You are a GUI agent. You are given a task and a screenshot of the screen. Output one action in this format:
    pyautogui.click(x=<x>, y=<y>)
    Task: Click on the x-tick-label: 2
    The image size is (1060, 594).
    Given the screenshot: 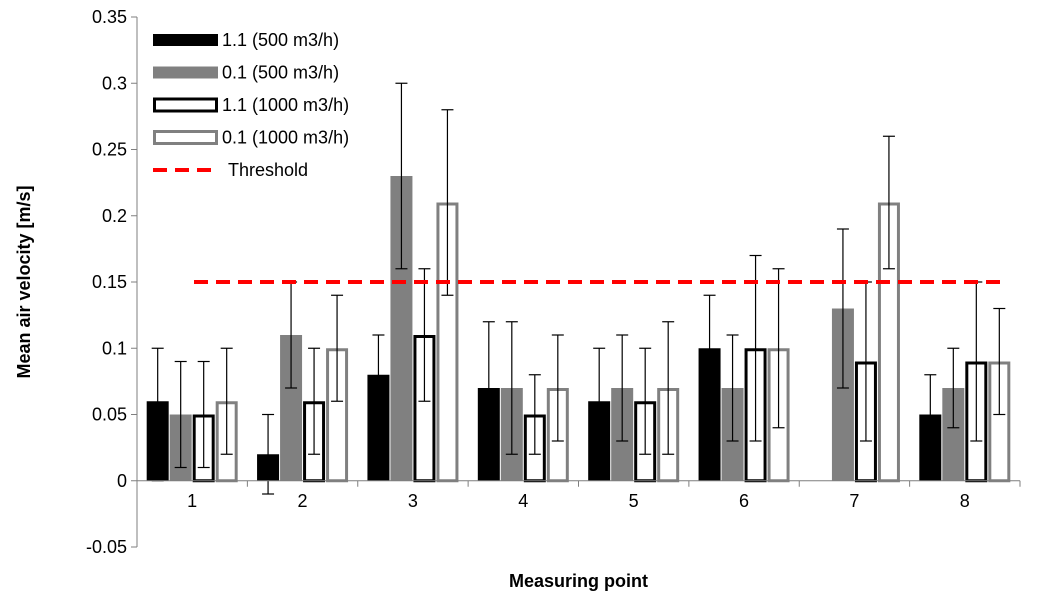 What is the action you would take?
    pyautogui.click(x=303, y=501)
    